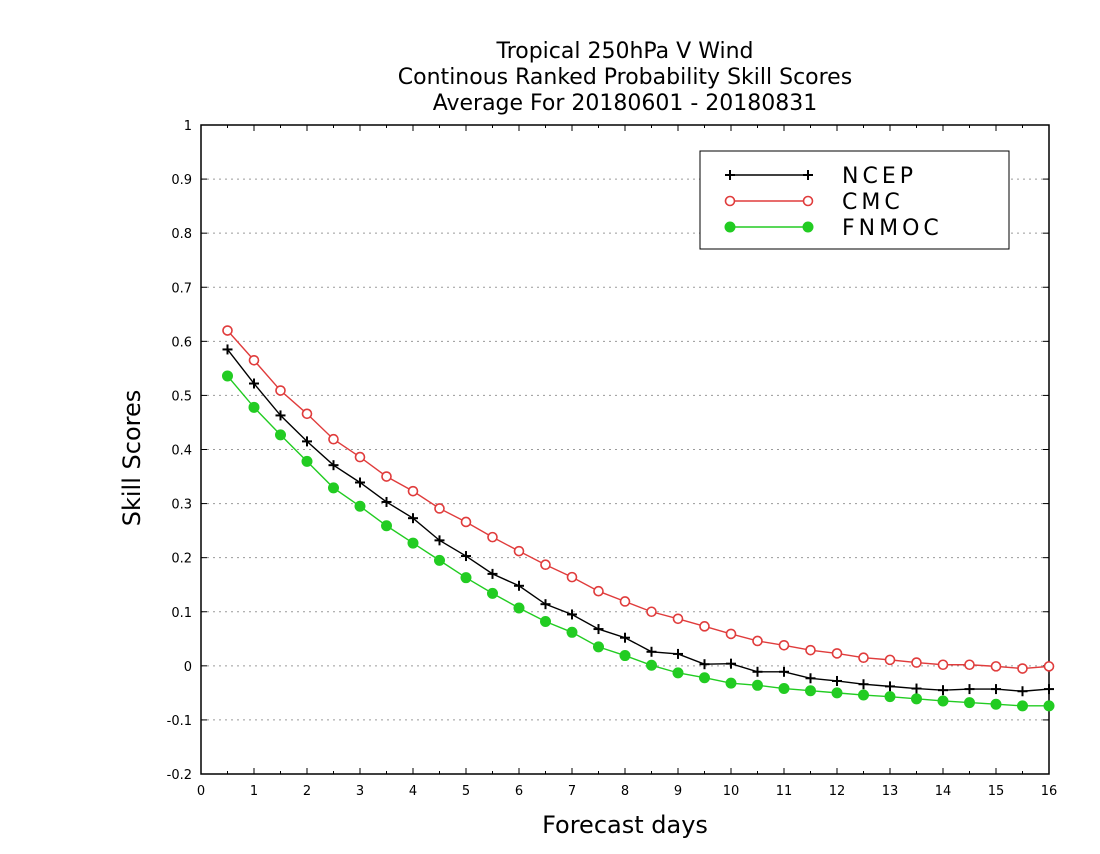 The image size is (1100, 854). What do you see at coordinates (413, 791) in the screenshot?
I see `x-tick-label: 4` at bounding box center [413, 791].